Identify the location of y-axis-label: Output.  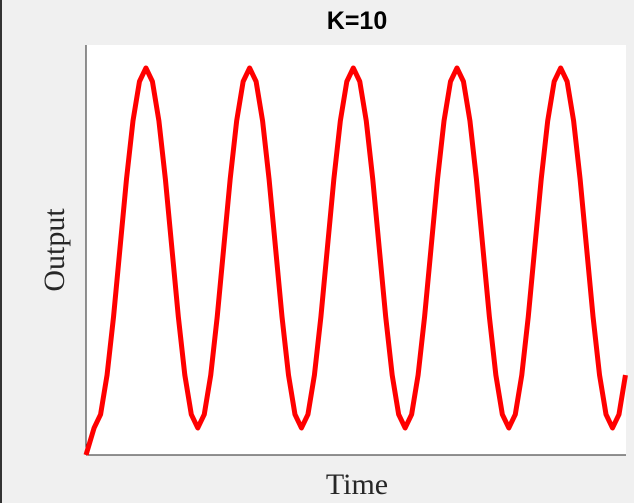
(54, 250).